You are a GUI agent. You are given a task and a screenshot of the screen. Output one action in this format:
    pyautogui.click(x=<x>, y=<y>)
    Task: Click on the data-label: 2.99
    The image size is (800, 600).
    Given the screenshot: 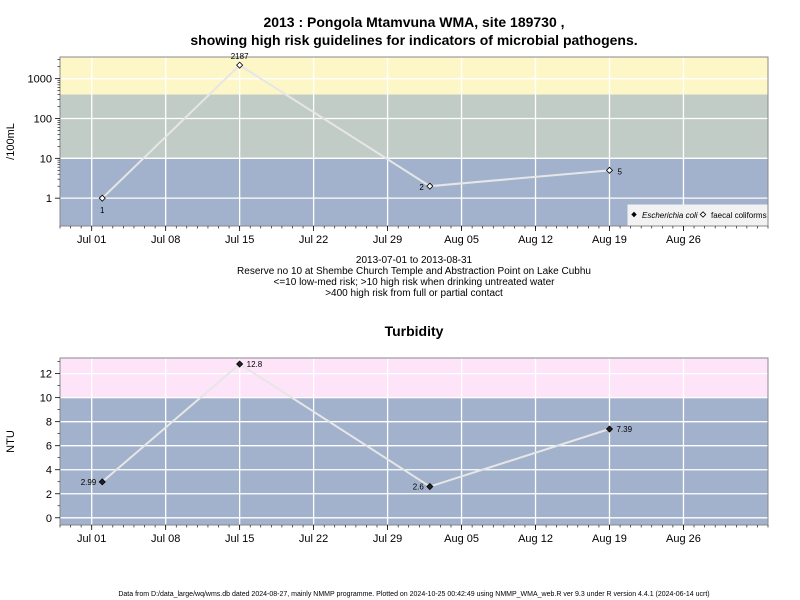 What is the action you would take?
    pyautogui.click(x=89, y=482)
    